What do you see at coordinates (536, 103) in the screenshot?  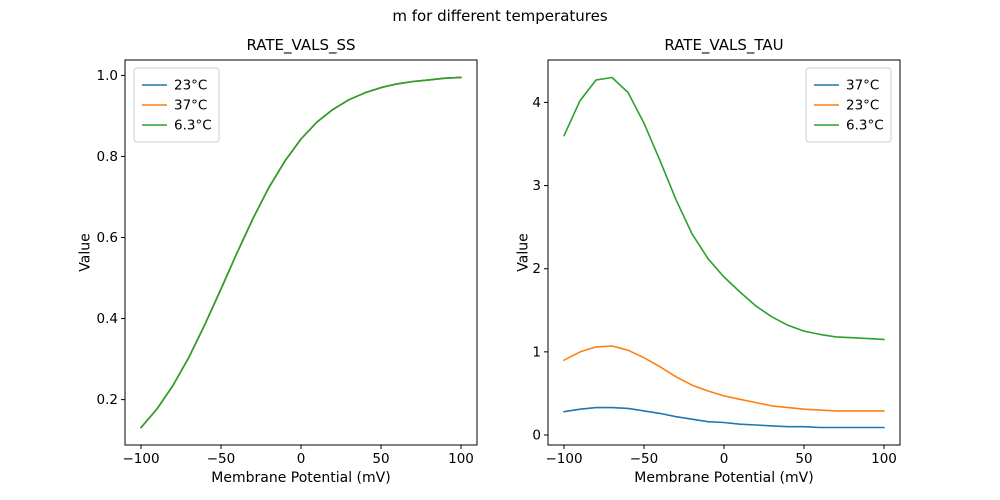 I see `y-tick-label: 4` at bounding box center [536, 103].